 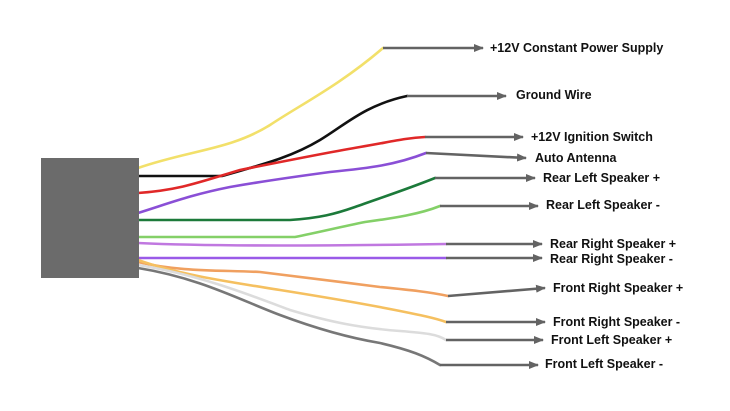 I want to click on label-front-right-neg: Front Right Speaker -, so click(x=616, y=322).